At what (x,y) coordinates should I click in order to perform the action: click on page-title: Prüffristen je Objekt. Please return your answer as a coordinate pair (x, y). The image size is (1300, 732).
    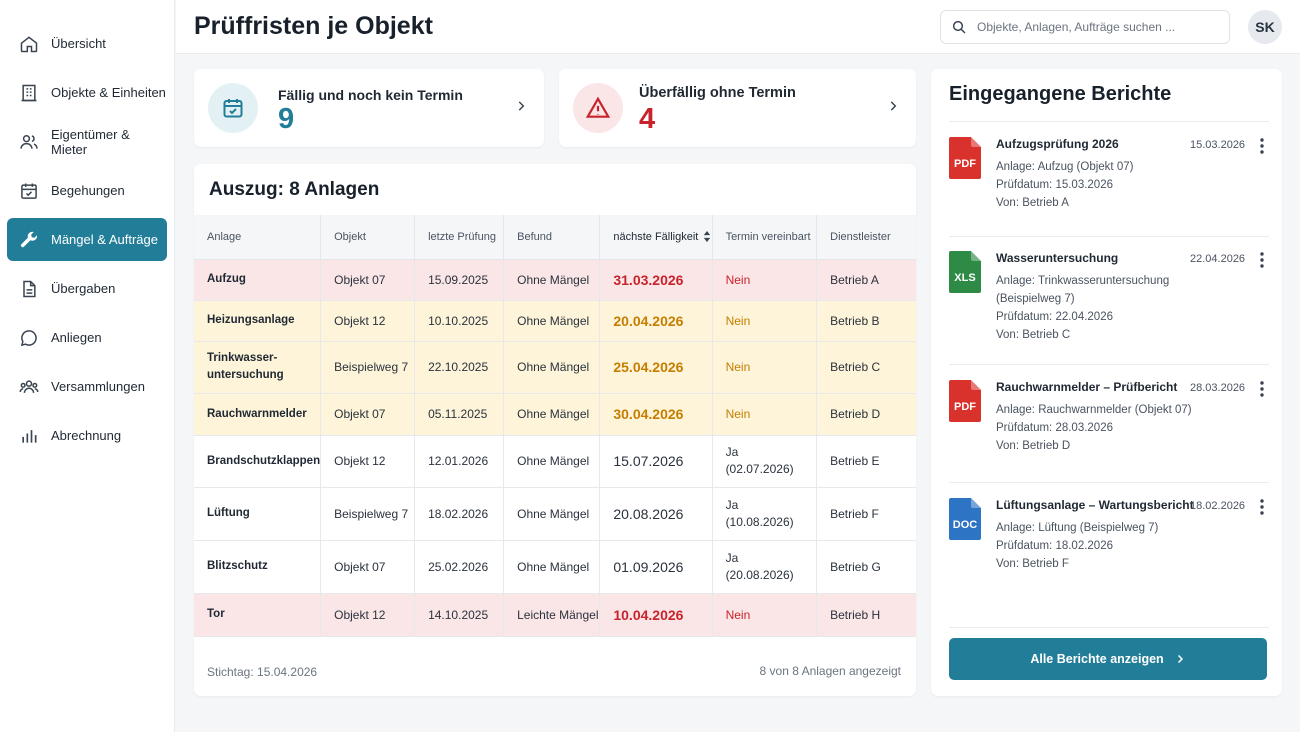
    Looking at the image, I should click on (313, 26).